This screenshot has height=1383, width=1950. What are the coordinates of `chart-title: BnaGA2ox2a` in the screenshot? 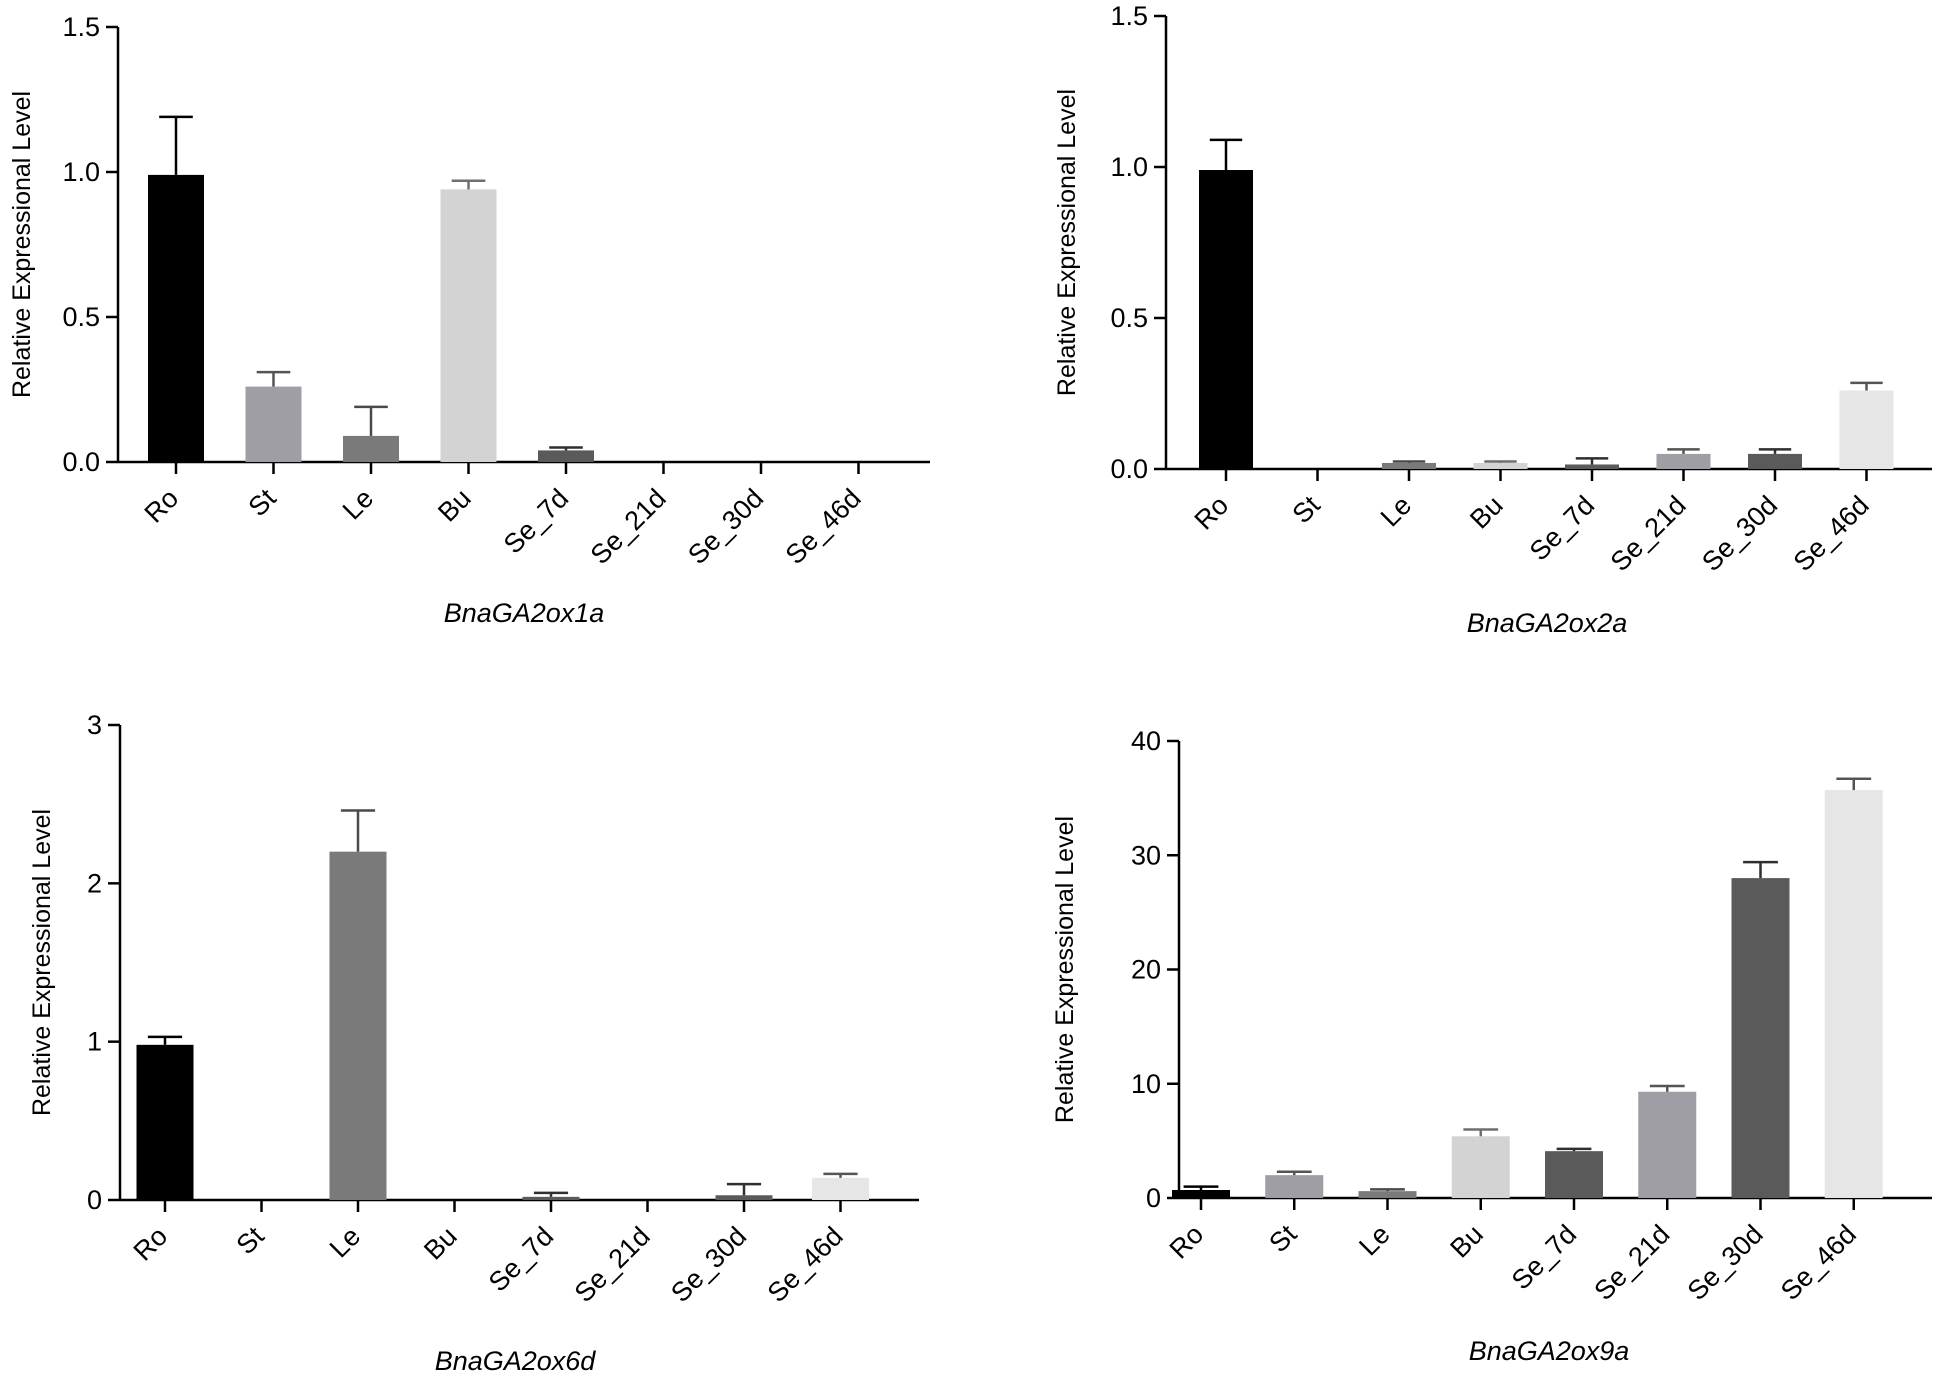 It's located at (1547, 623).